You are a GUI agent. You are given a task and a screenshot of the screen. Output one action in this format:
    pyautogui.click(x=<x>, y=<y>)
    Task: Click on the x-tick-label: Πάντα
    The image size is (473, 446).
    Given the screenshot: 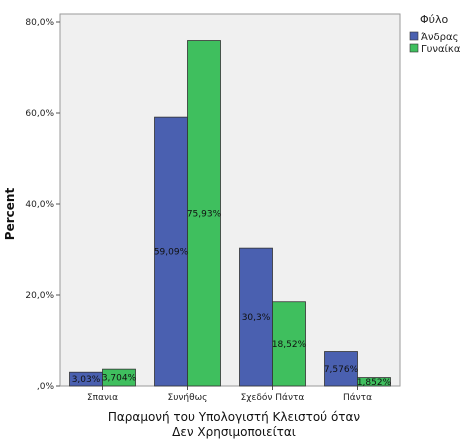 What is the action you would take?
    pyautogui.click(x=357, y=398)
    